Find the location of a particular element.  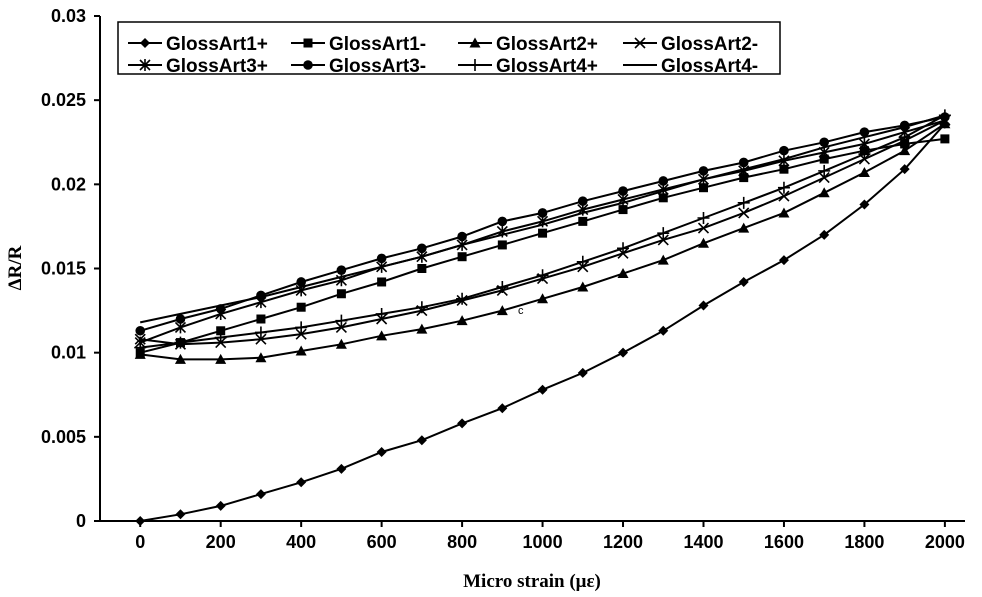

annotation-label: c is located at coordinates (521, 311).